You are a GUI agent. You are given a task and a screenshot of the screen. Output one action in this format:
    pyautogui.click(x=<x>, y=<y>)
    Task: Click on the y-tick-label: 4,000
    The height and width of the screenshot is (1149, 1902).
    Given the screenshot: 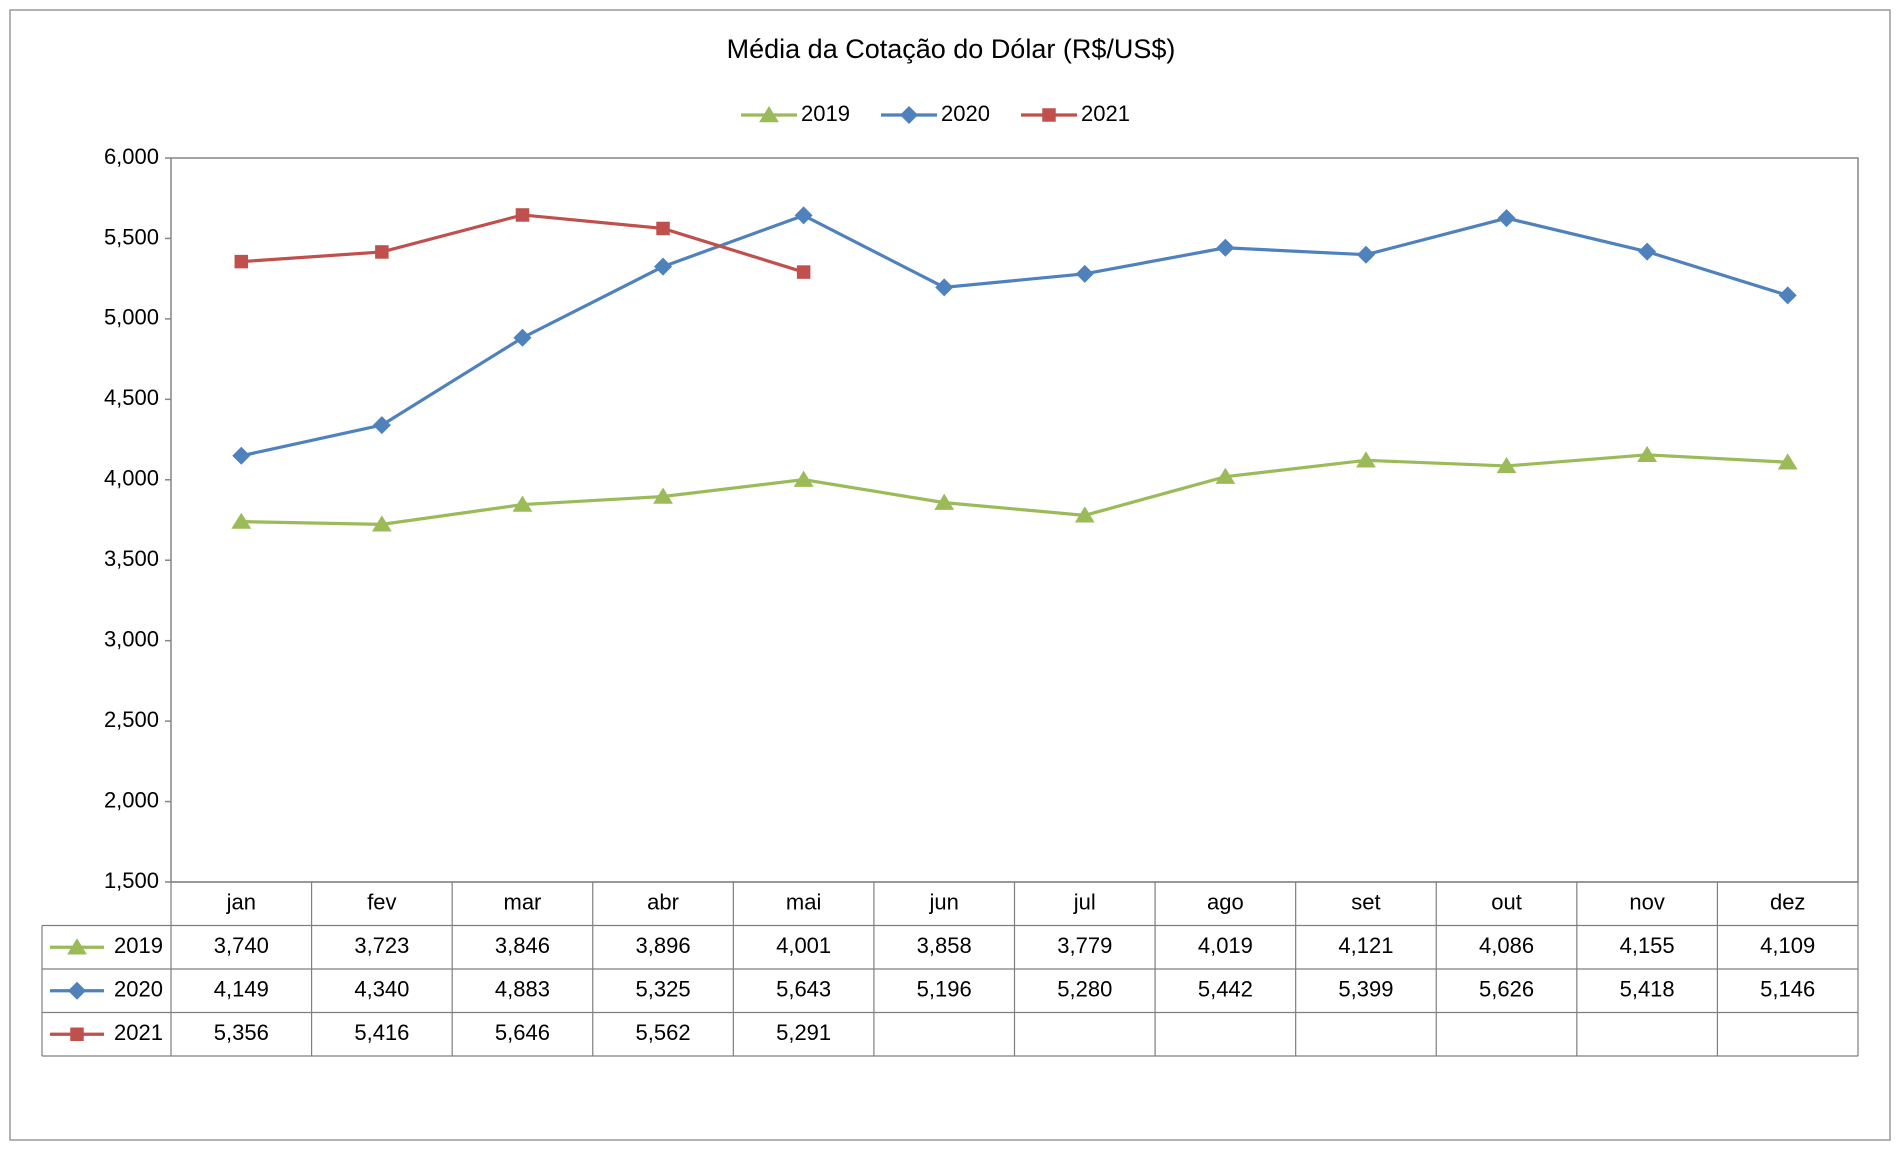 What is the action you would take?
    pyautogui.click(x=131, y=478)
    